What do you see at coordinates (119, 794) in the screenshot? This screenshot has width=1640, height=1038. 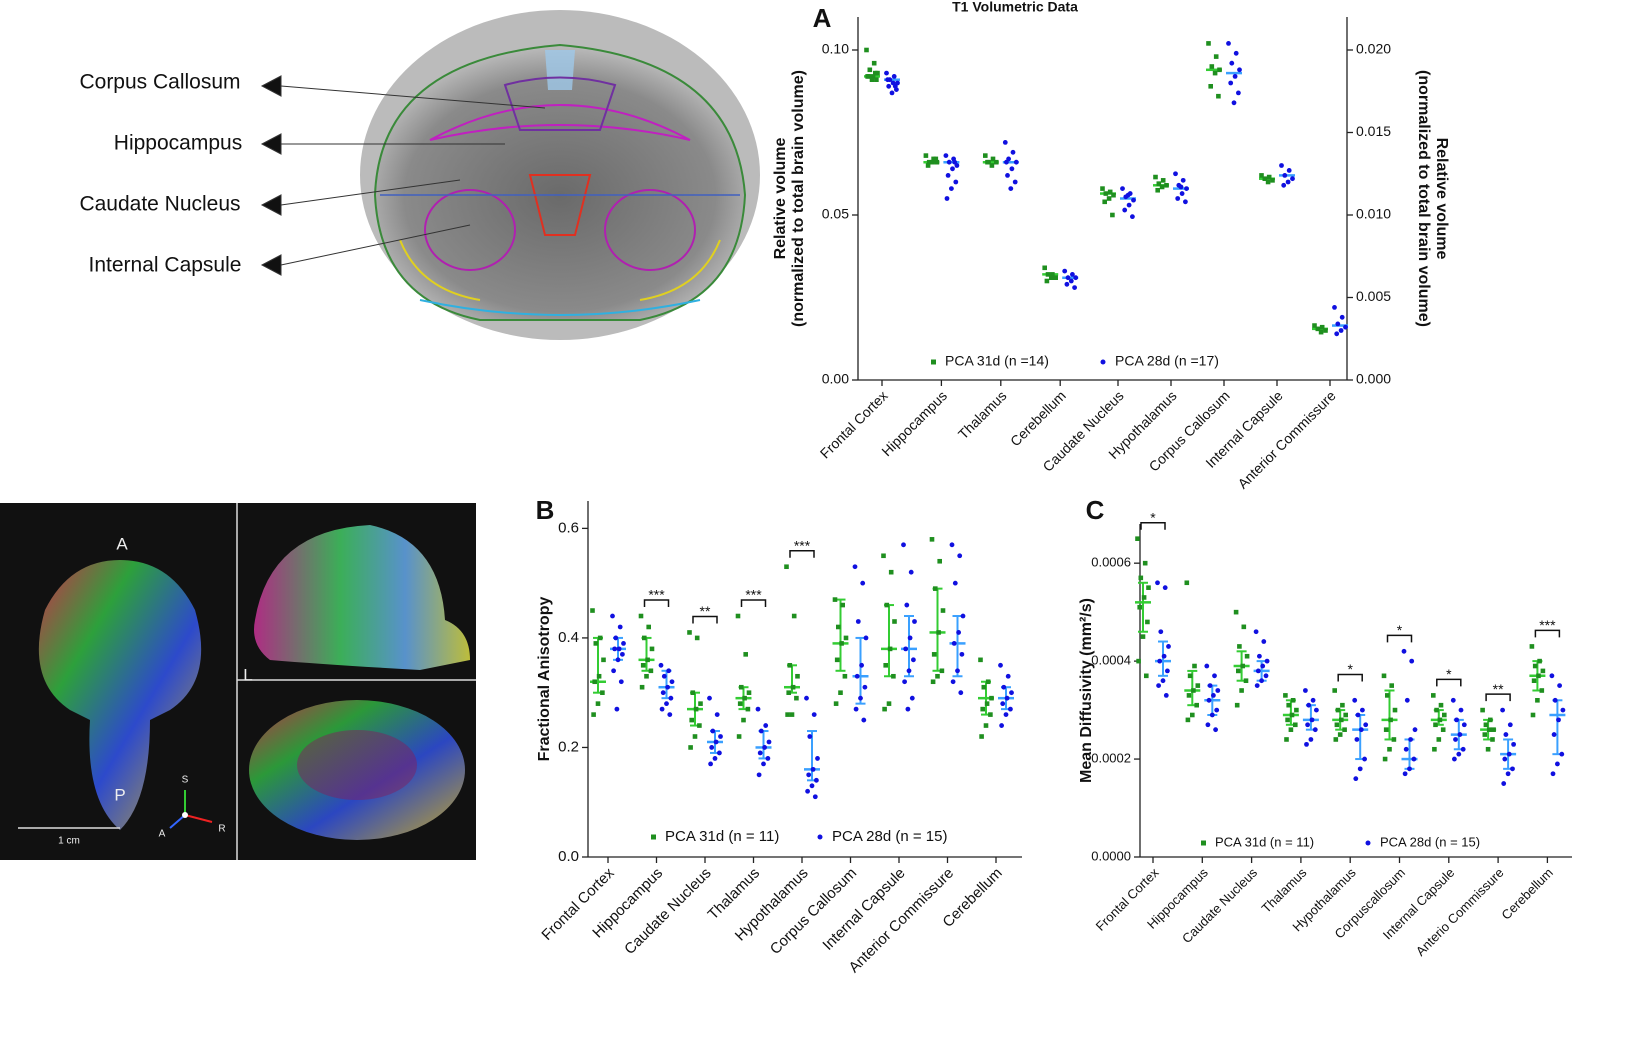 I see `orientation-label: P` at bounding box center [119, 794].